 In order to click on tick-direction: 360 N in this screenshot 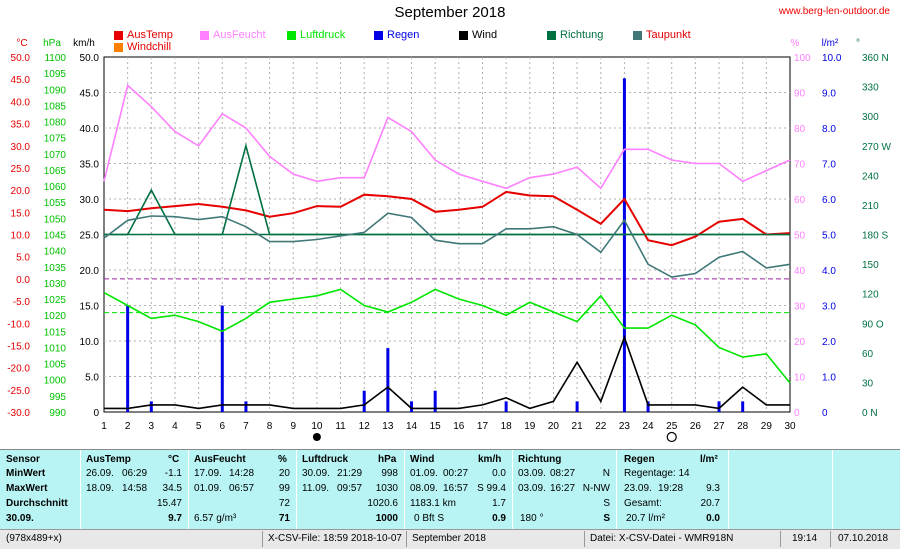, I will do `click(875, 58)`.